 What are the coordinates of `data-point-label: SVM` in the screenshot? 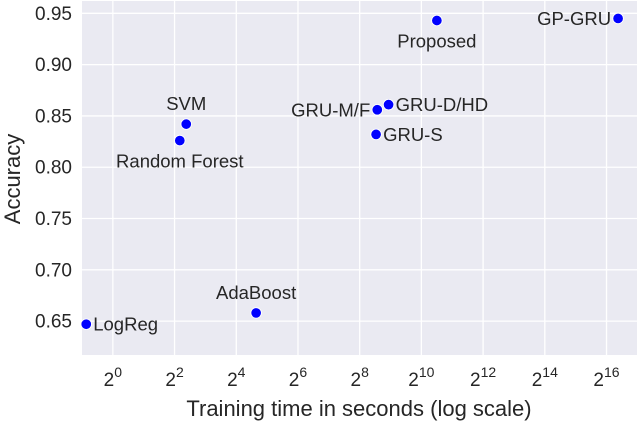 It's located at (186, 103).